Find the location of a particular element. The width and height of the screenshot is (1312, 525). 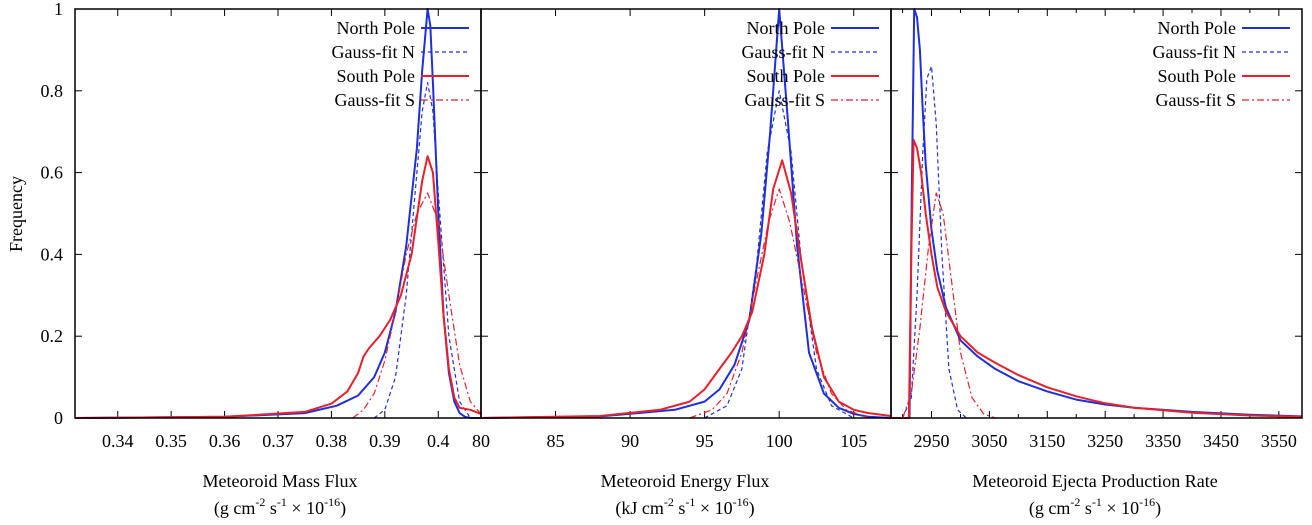

y-tick-label: 0 is located at coordinates (58, 418).